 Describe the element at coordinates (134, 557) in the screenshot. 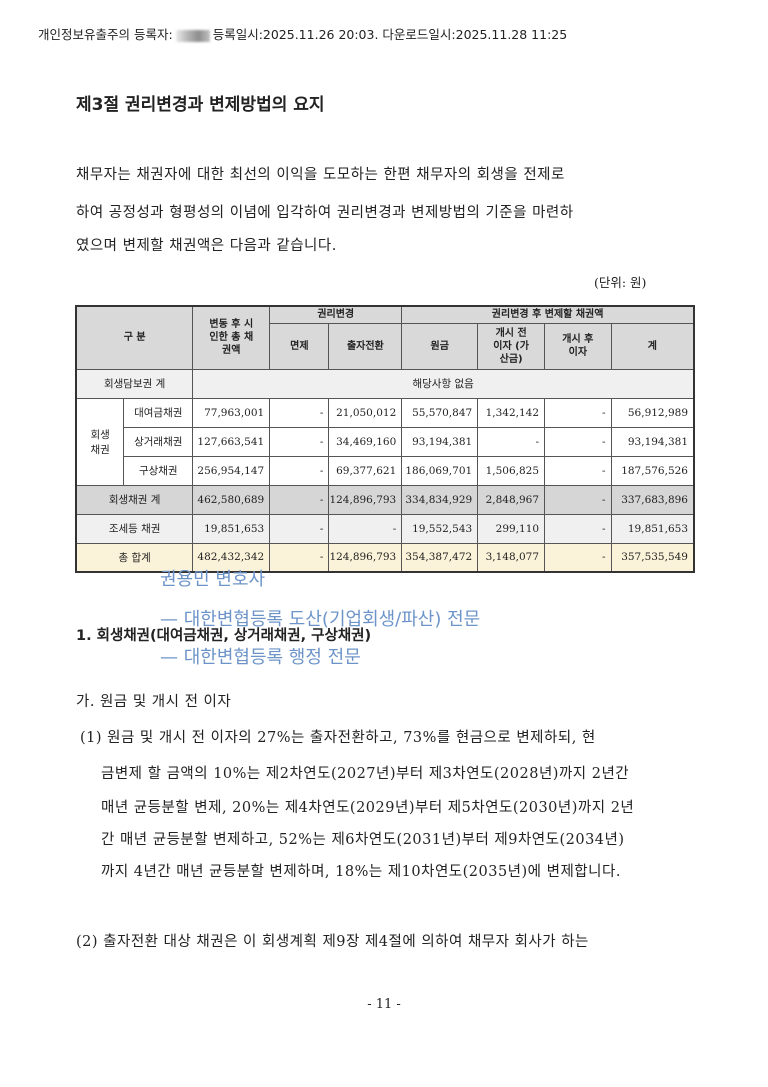

I see `row-label: 총 합계` at that location.